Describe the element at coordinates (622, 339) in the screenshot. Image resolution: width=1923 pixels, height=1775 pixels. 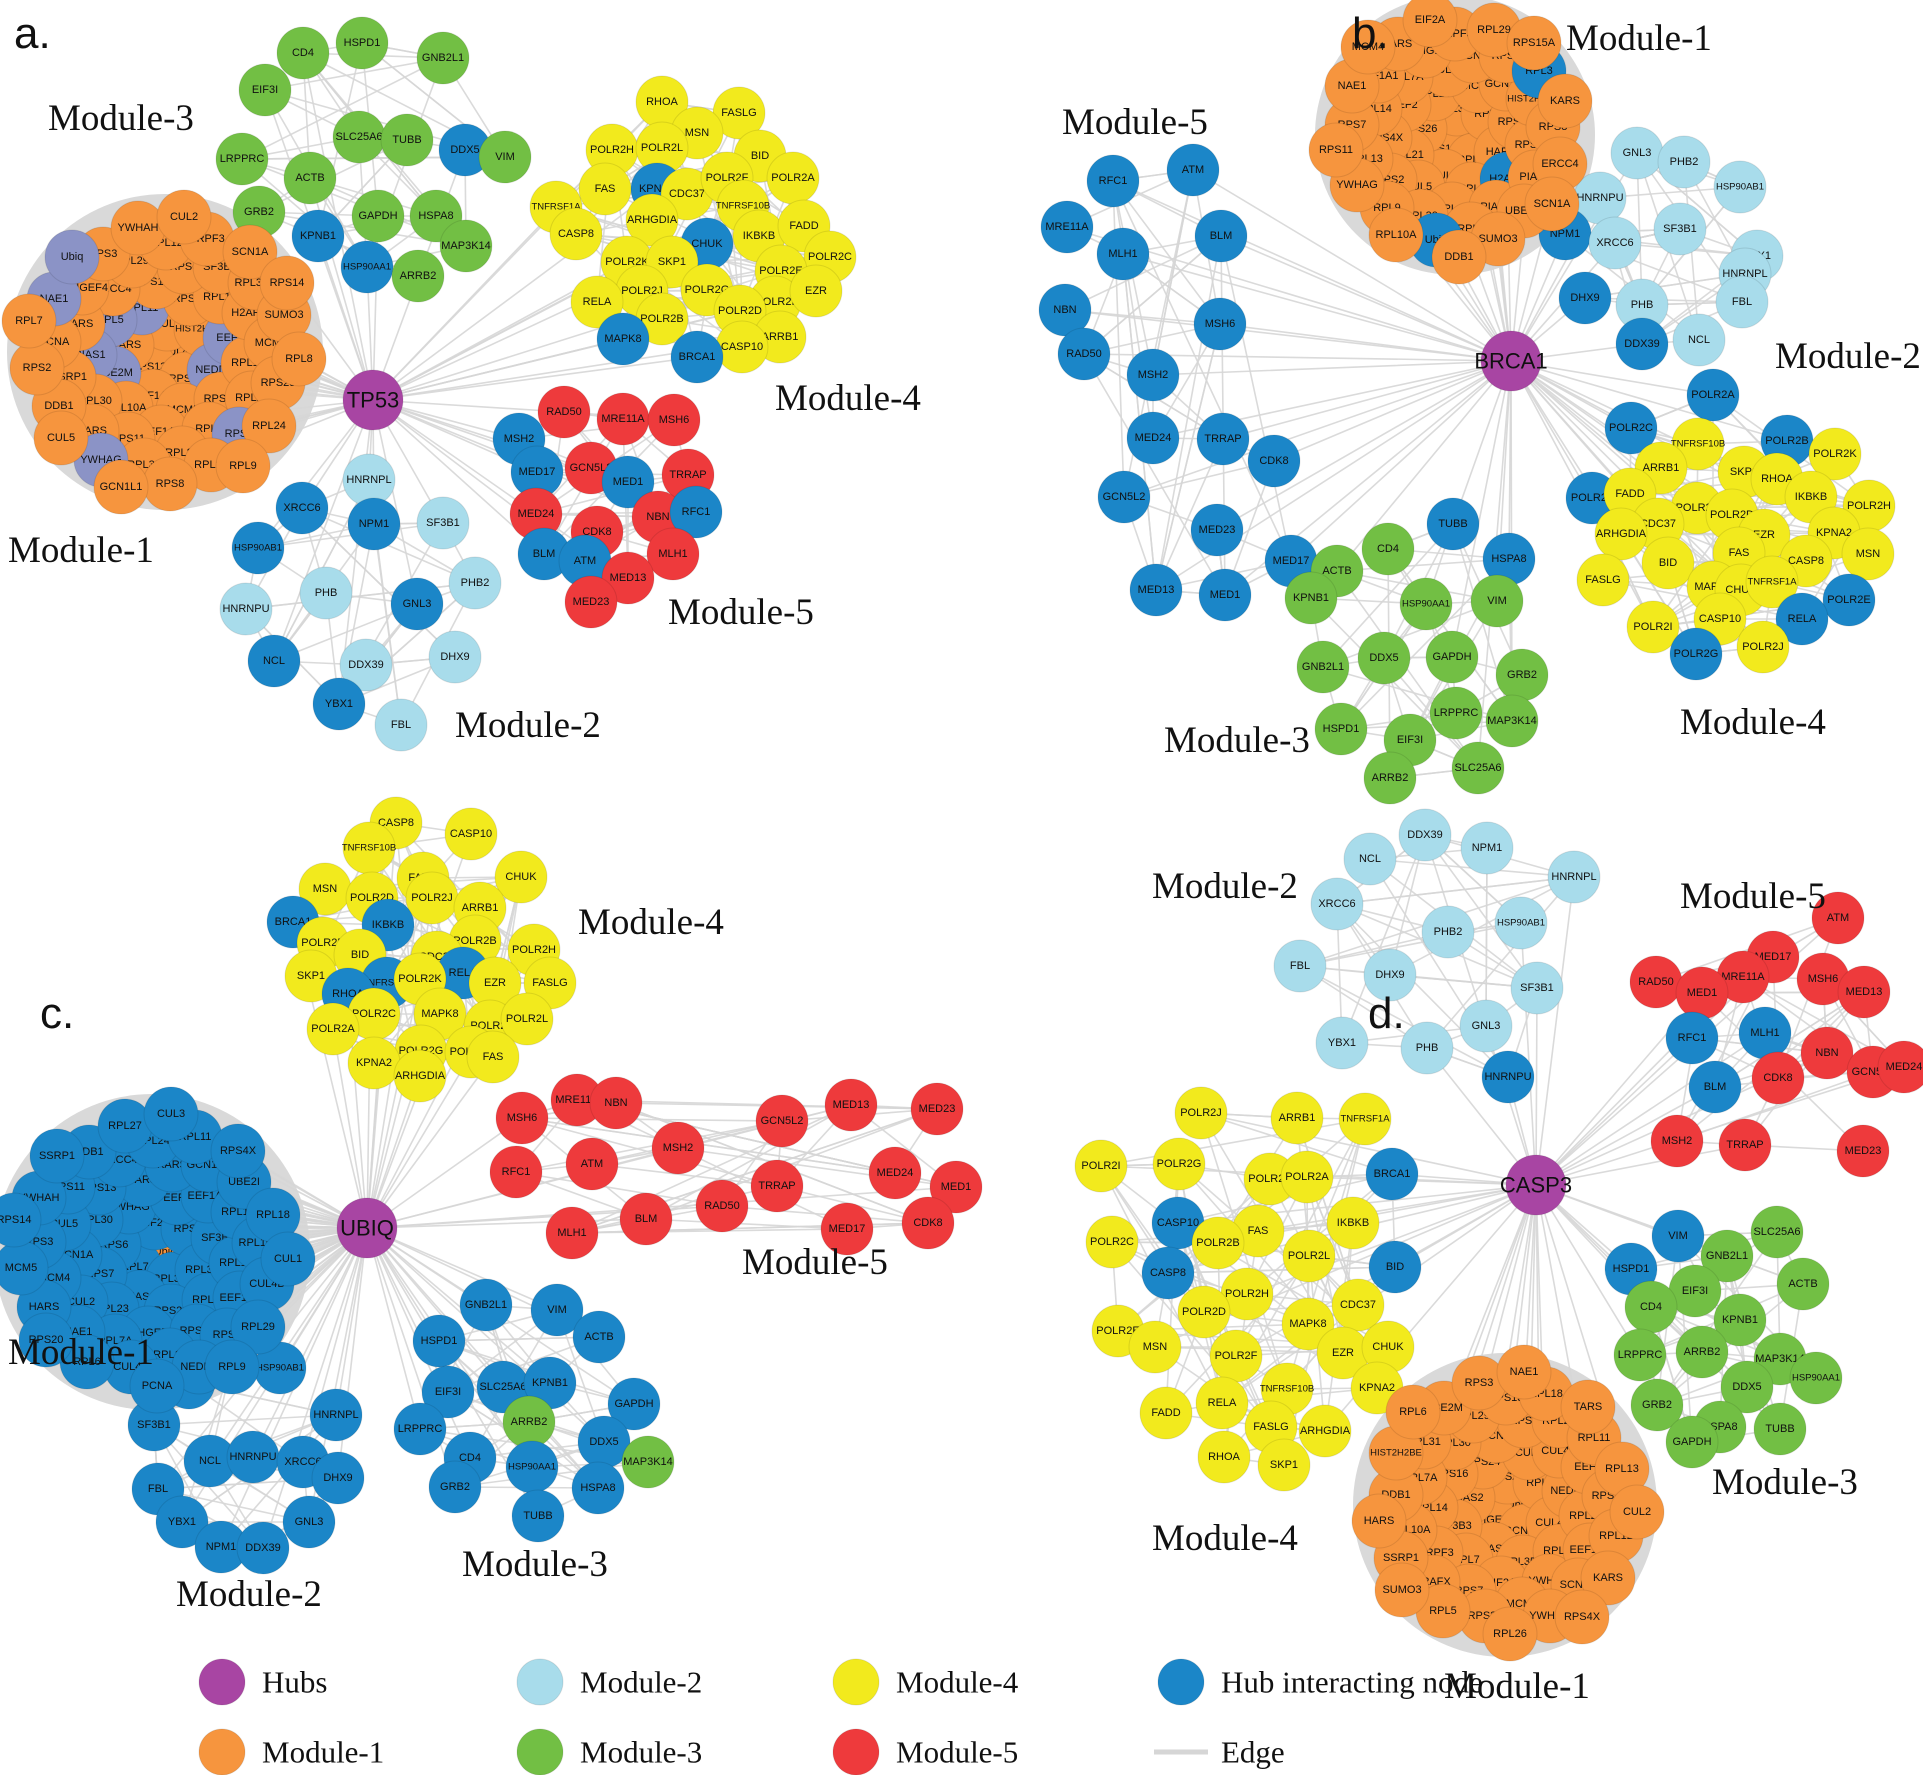
I see `svg-text: MAPK8` at that location.